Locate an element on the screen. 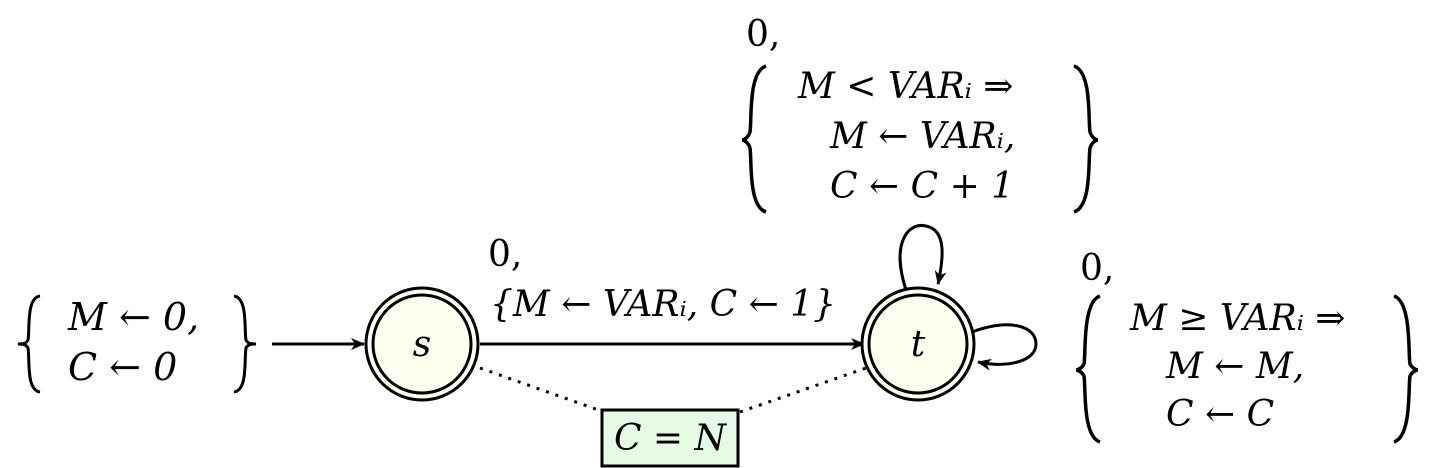 The image size is (1454, 468). edge-s-to-t-label-1: 0, is located at coordinates (505, 254).